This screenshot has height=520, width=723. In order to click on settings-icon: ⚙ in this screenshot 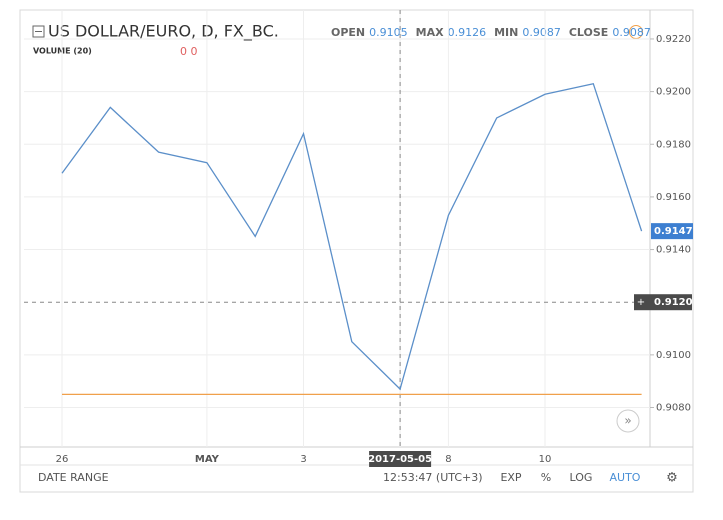, I will do `click(672, 478)`.